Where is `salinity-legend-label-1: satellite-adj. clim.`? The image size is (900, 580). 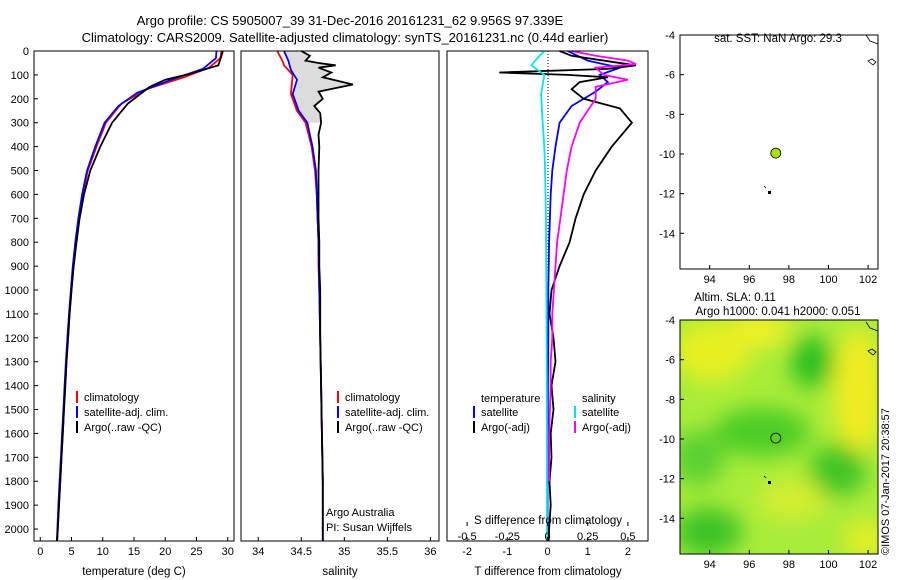
salinity-legend-label-1: satellite-adj. clim. is located at coordinates (387, 413).